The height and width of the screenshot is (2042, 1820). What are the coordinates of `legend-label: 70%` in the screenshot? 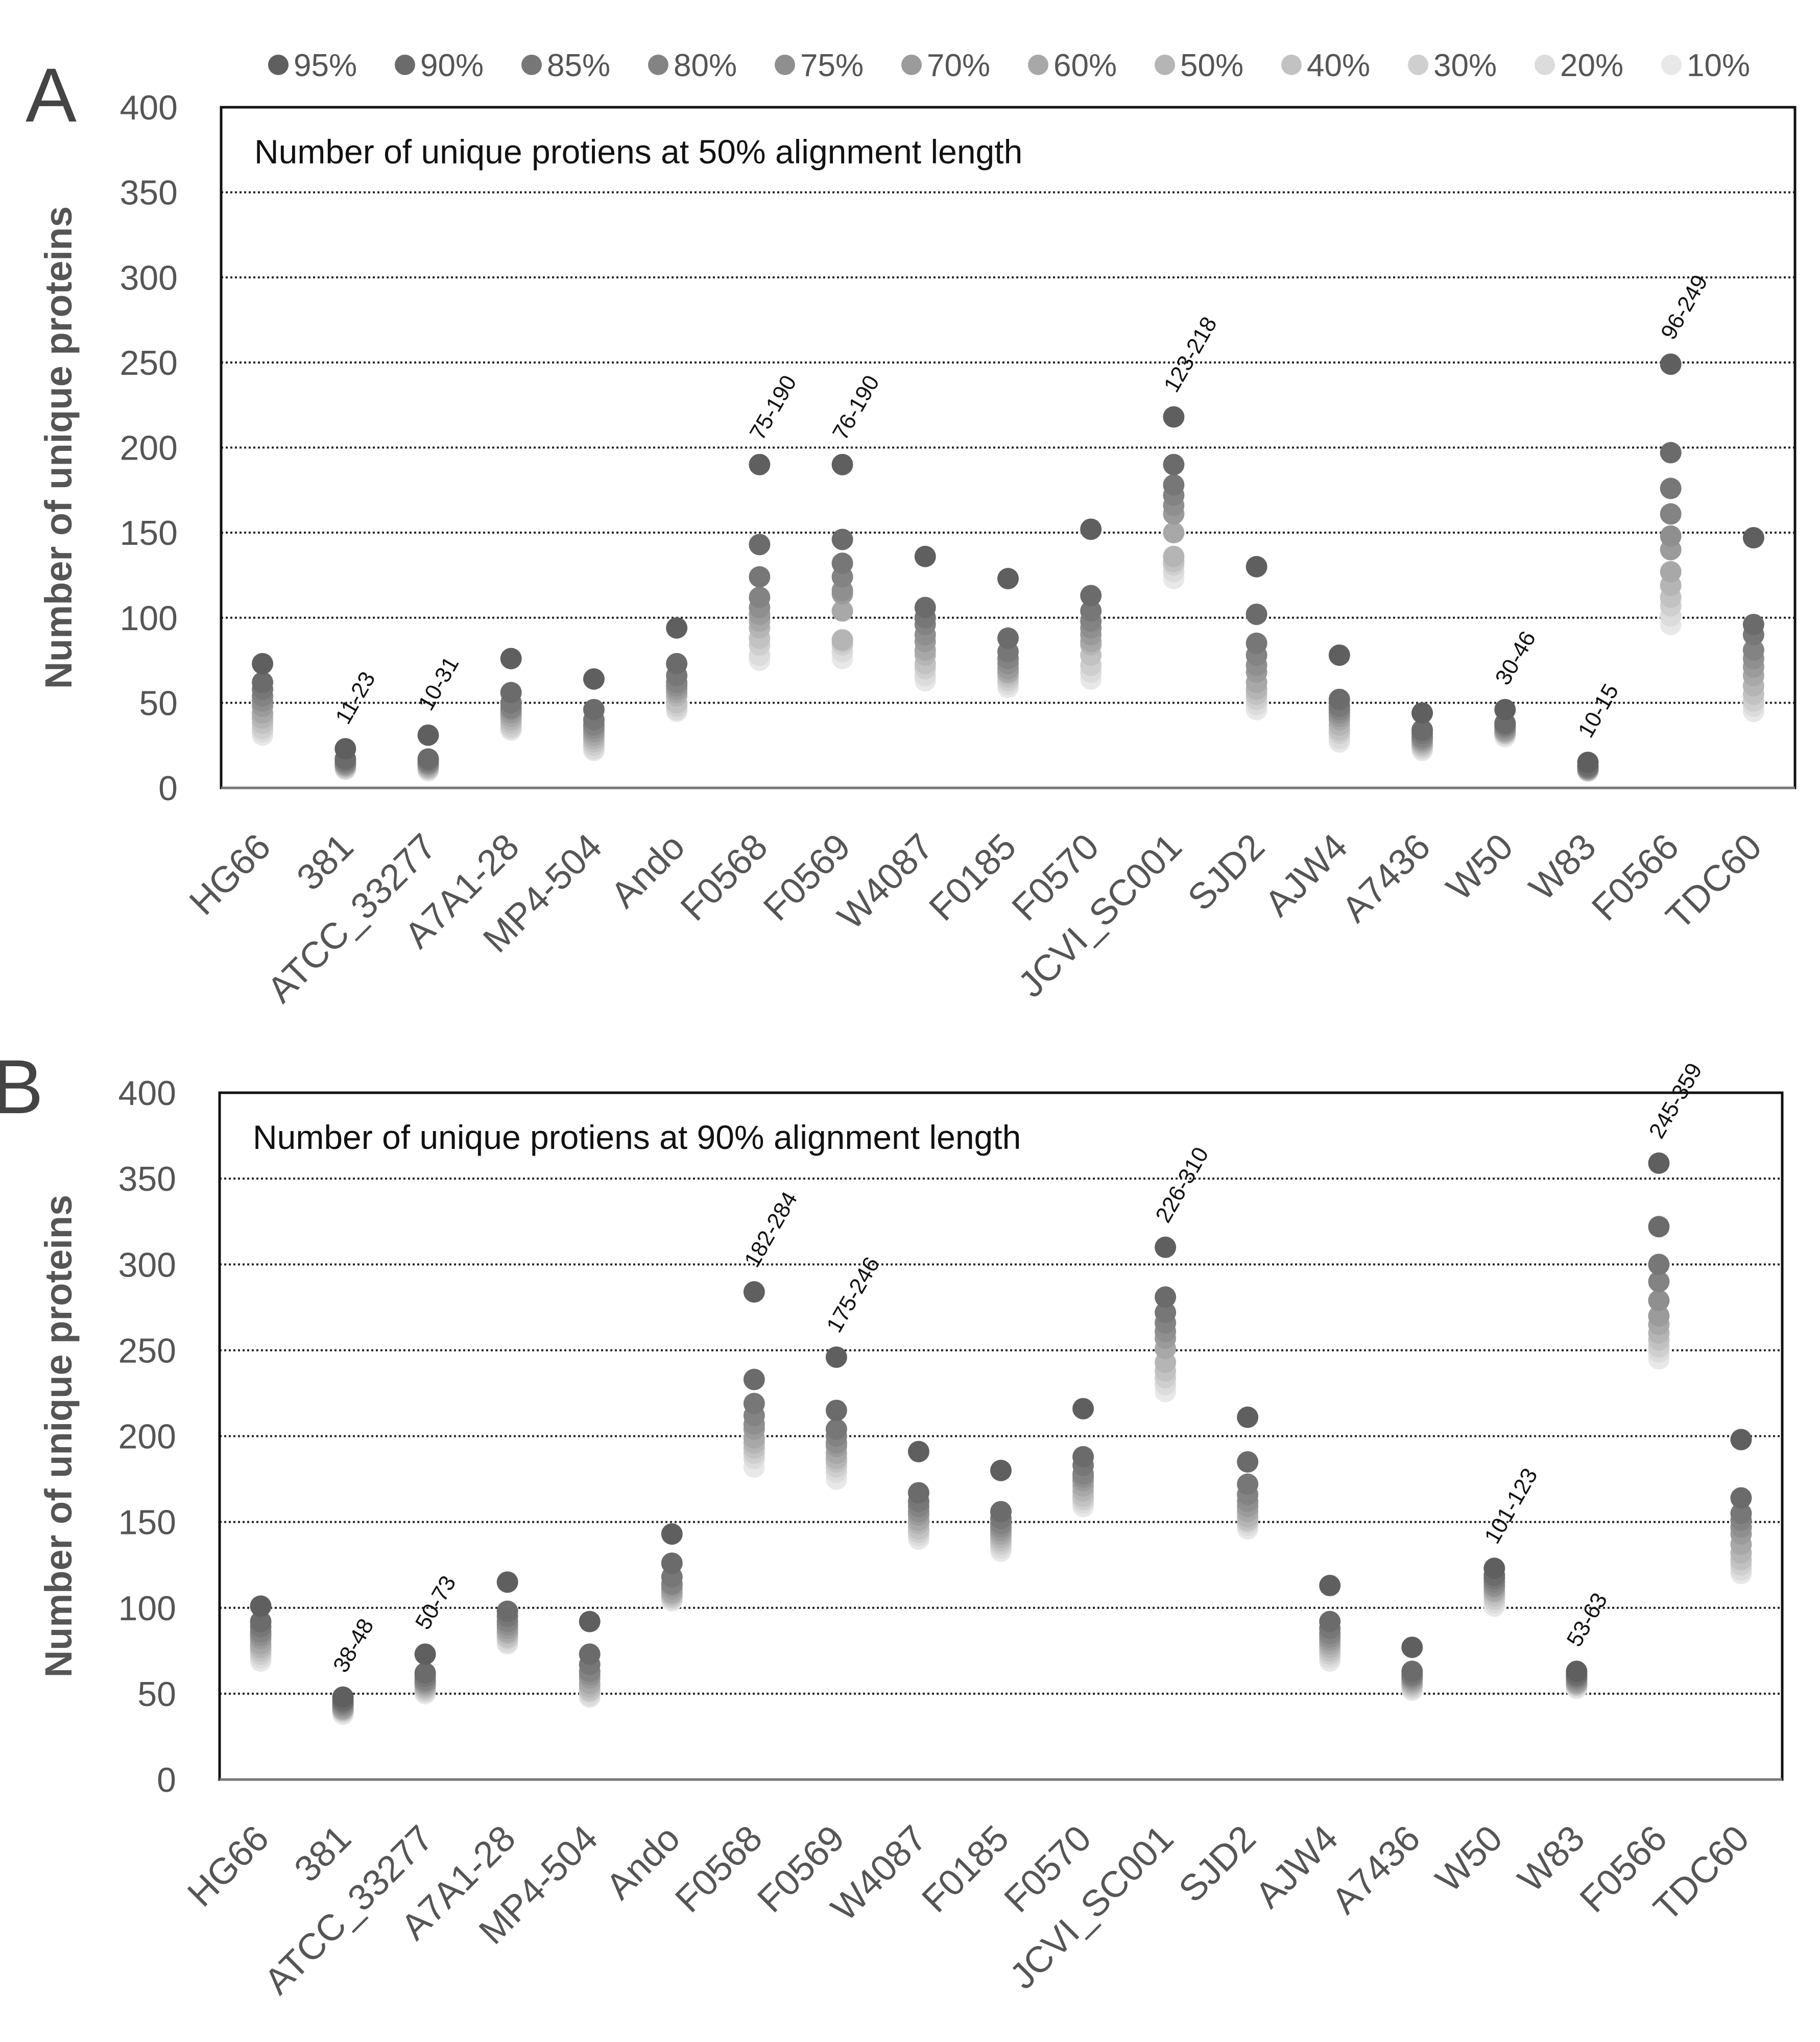 It's located at (958, 65).